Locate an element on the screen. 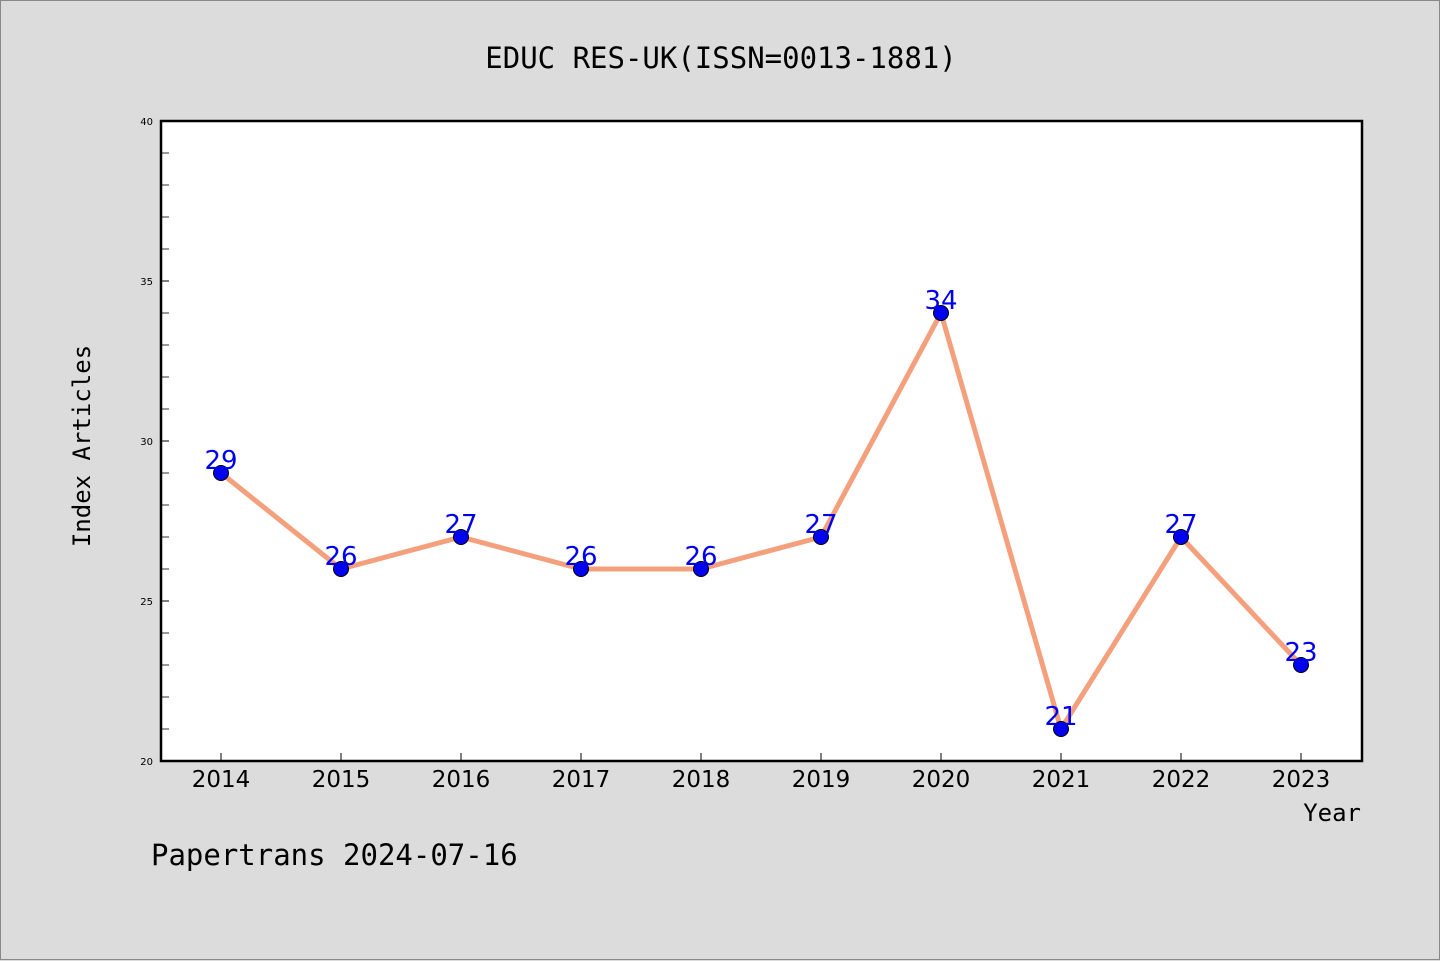  x-tick-label: 2021 is located at coordinates (1061, 780).